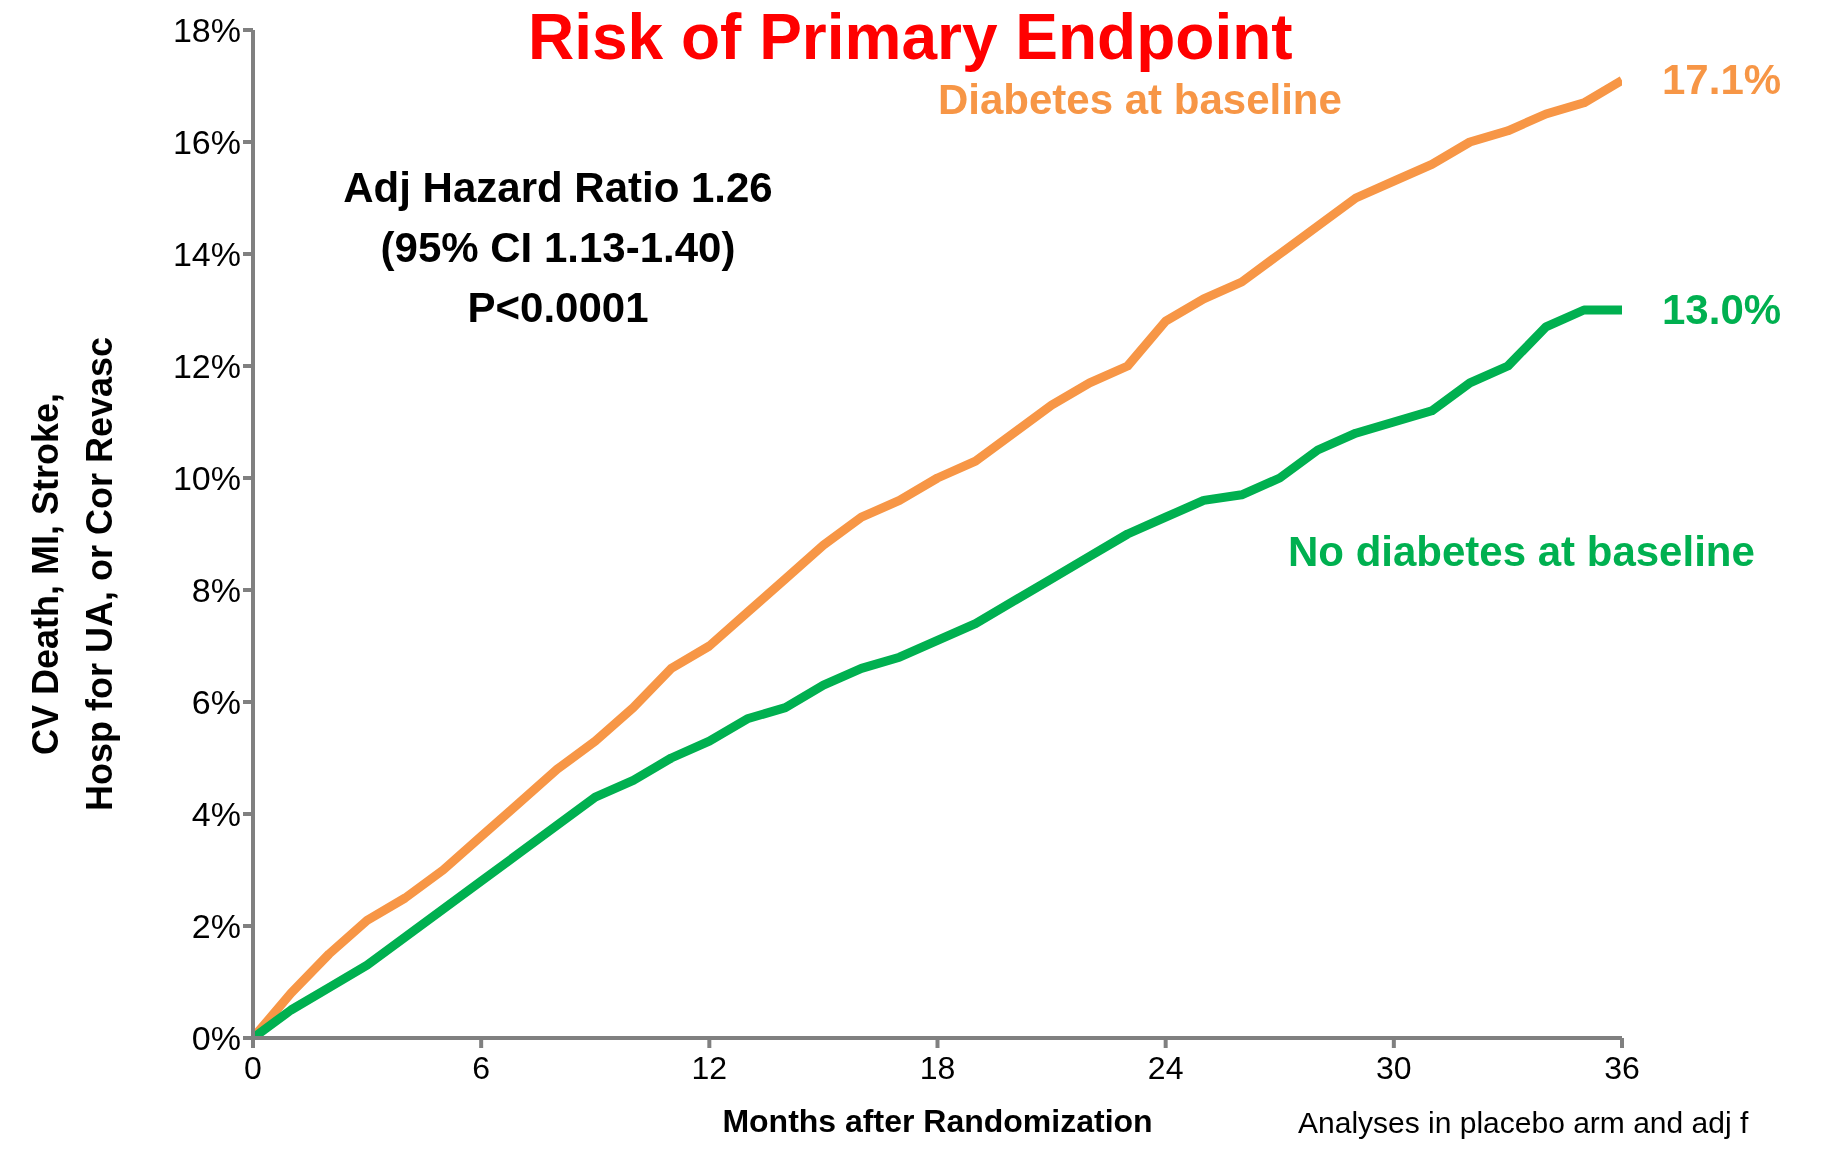 The width and height of the screenshot is (1840, 1154). I want to click on series-label: Diabetes at baseline, so click(1140, 100).